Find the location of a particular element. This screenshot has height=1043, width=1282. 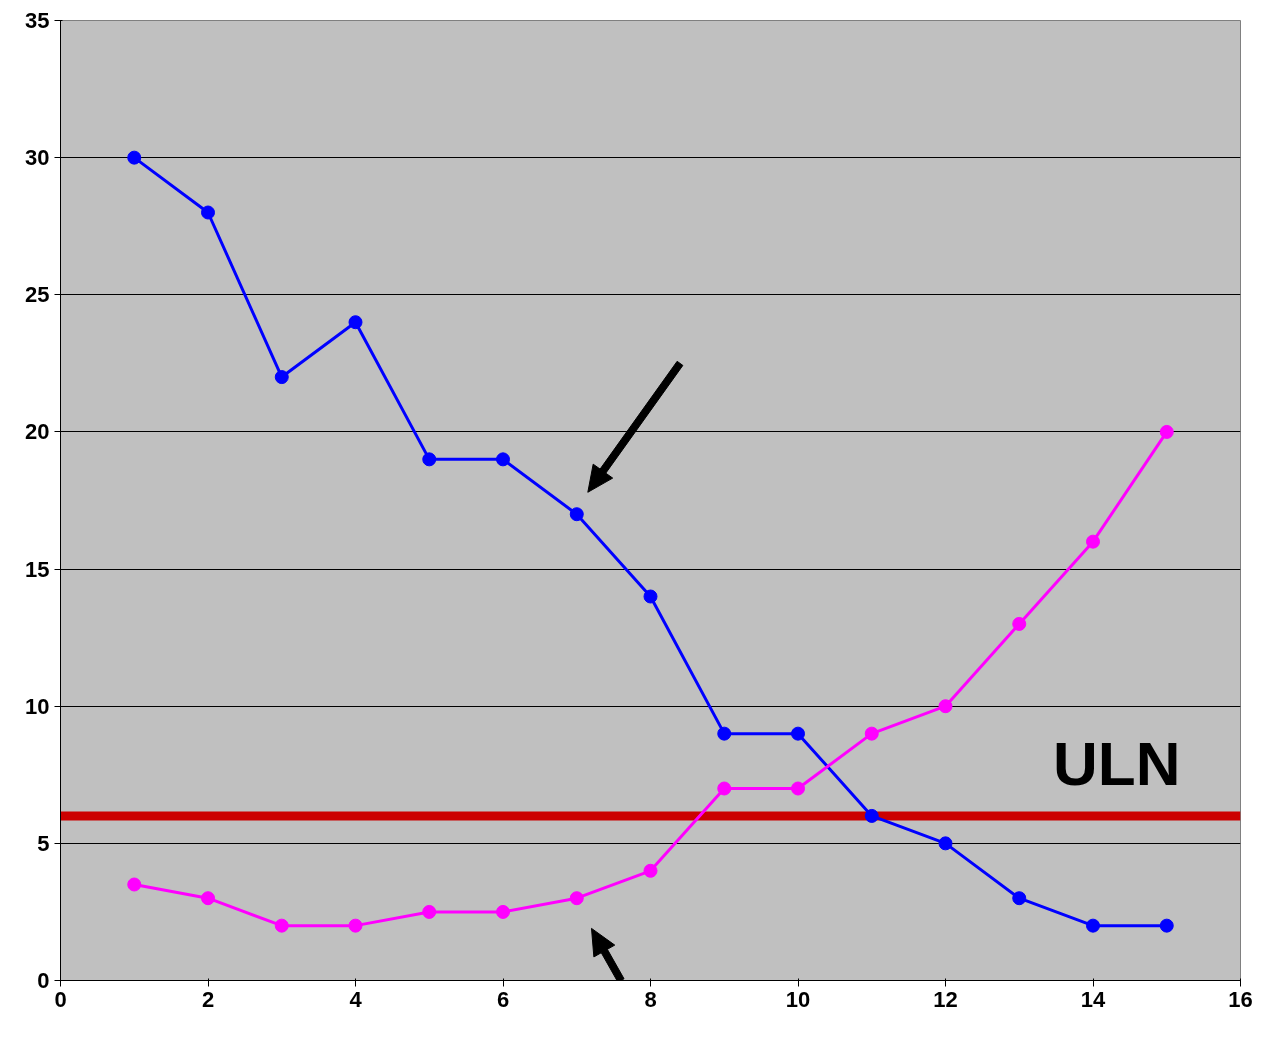

y-tick-label: 10 is located at coordinates (37, 706).